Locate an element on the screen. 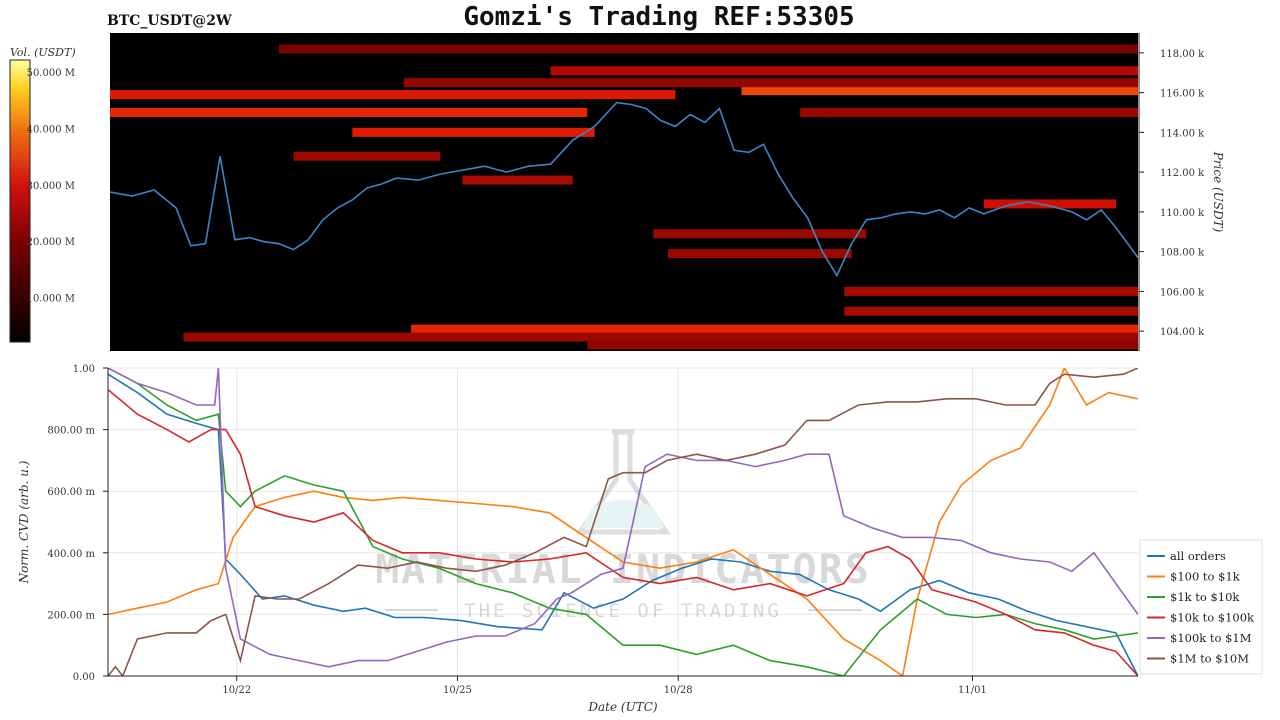 Image resolution: width=1280 pixels, height=720 pixels. legend-label-3: $10k to $100k is located at coordinates (1212, 618).